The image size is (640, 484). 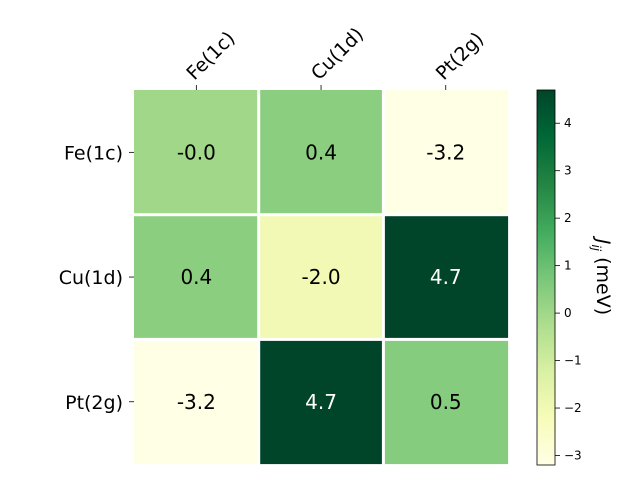 I want to click on colorbar-label-symbol: J, so click(x=603, y=240).